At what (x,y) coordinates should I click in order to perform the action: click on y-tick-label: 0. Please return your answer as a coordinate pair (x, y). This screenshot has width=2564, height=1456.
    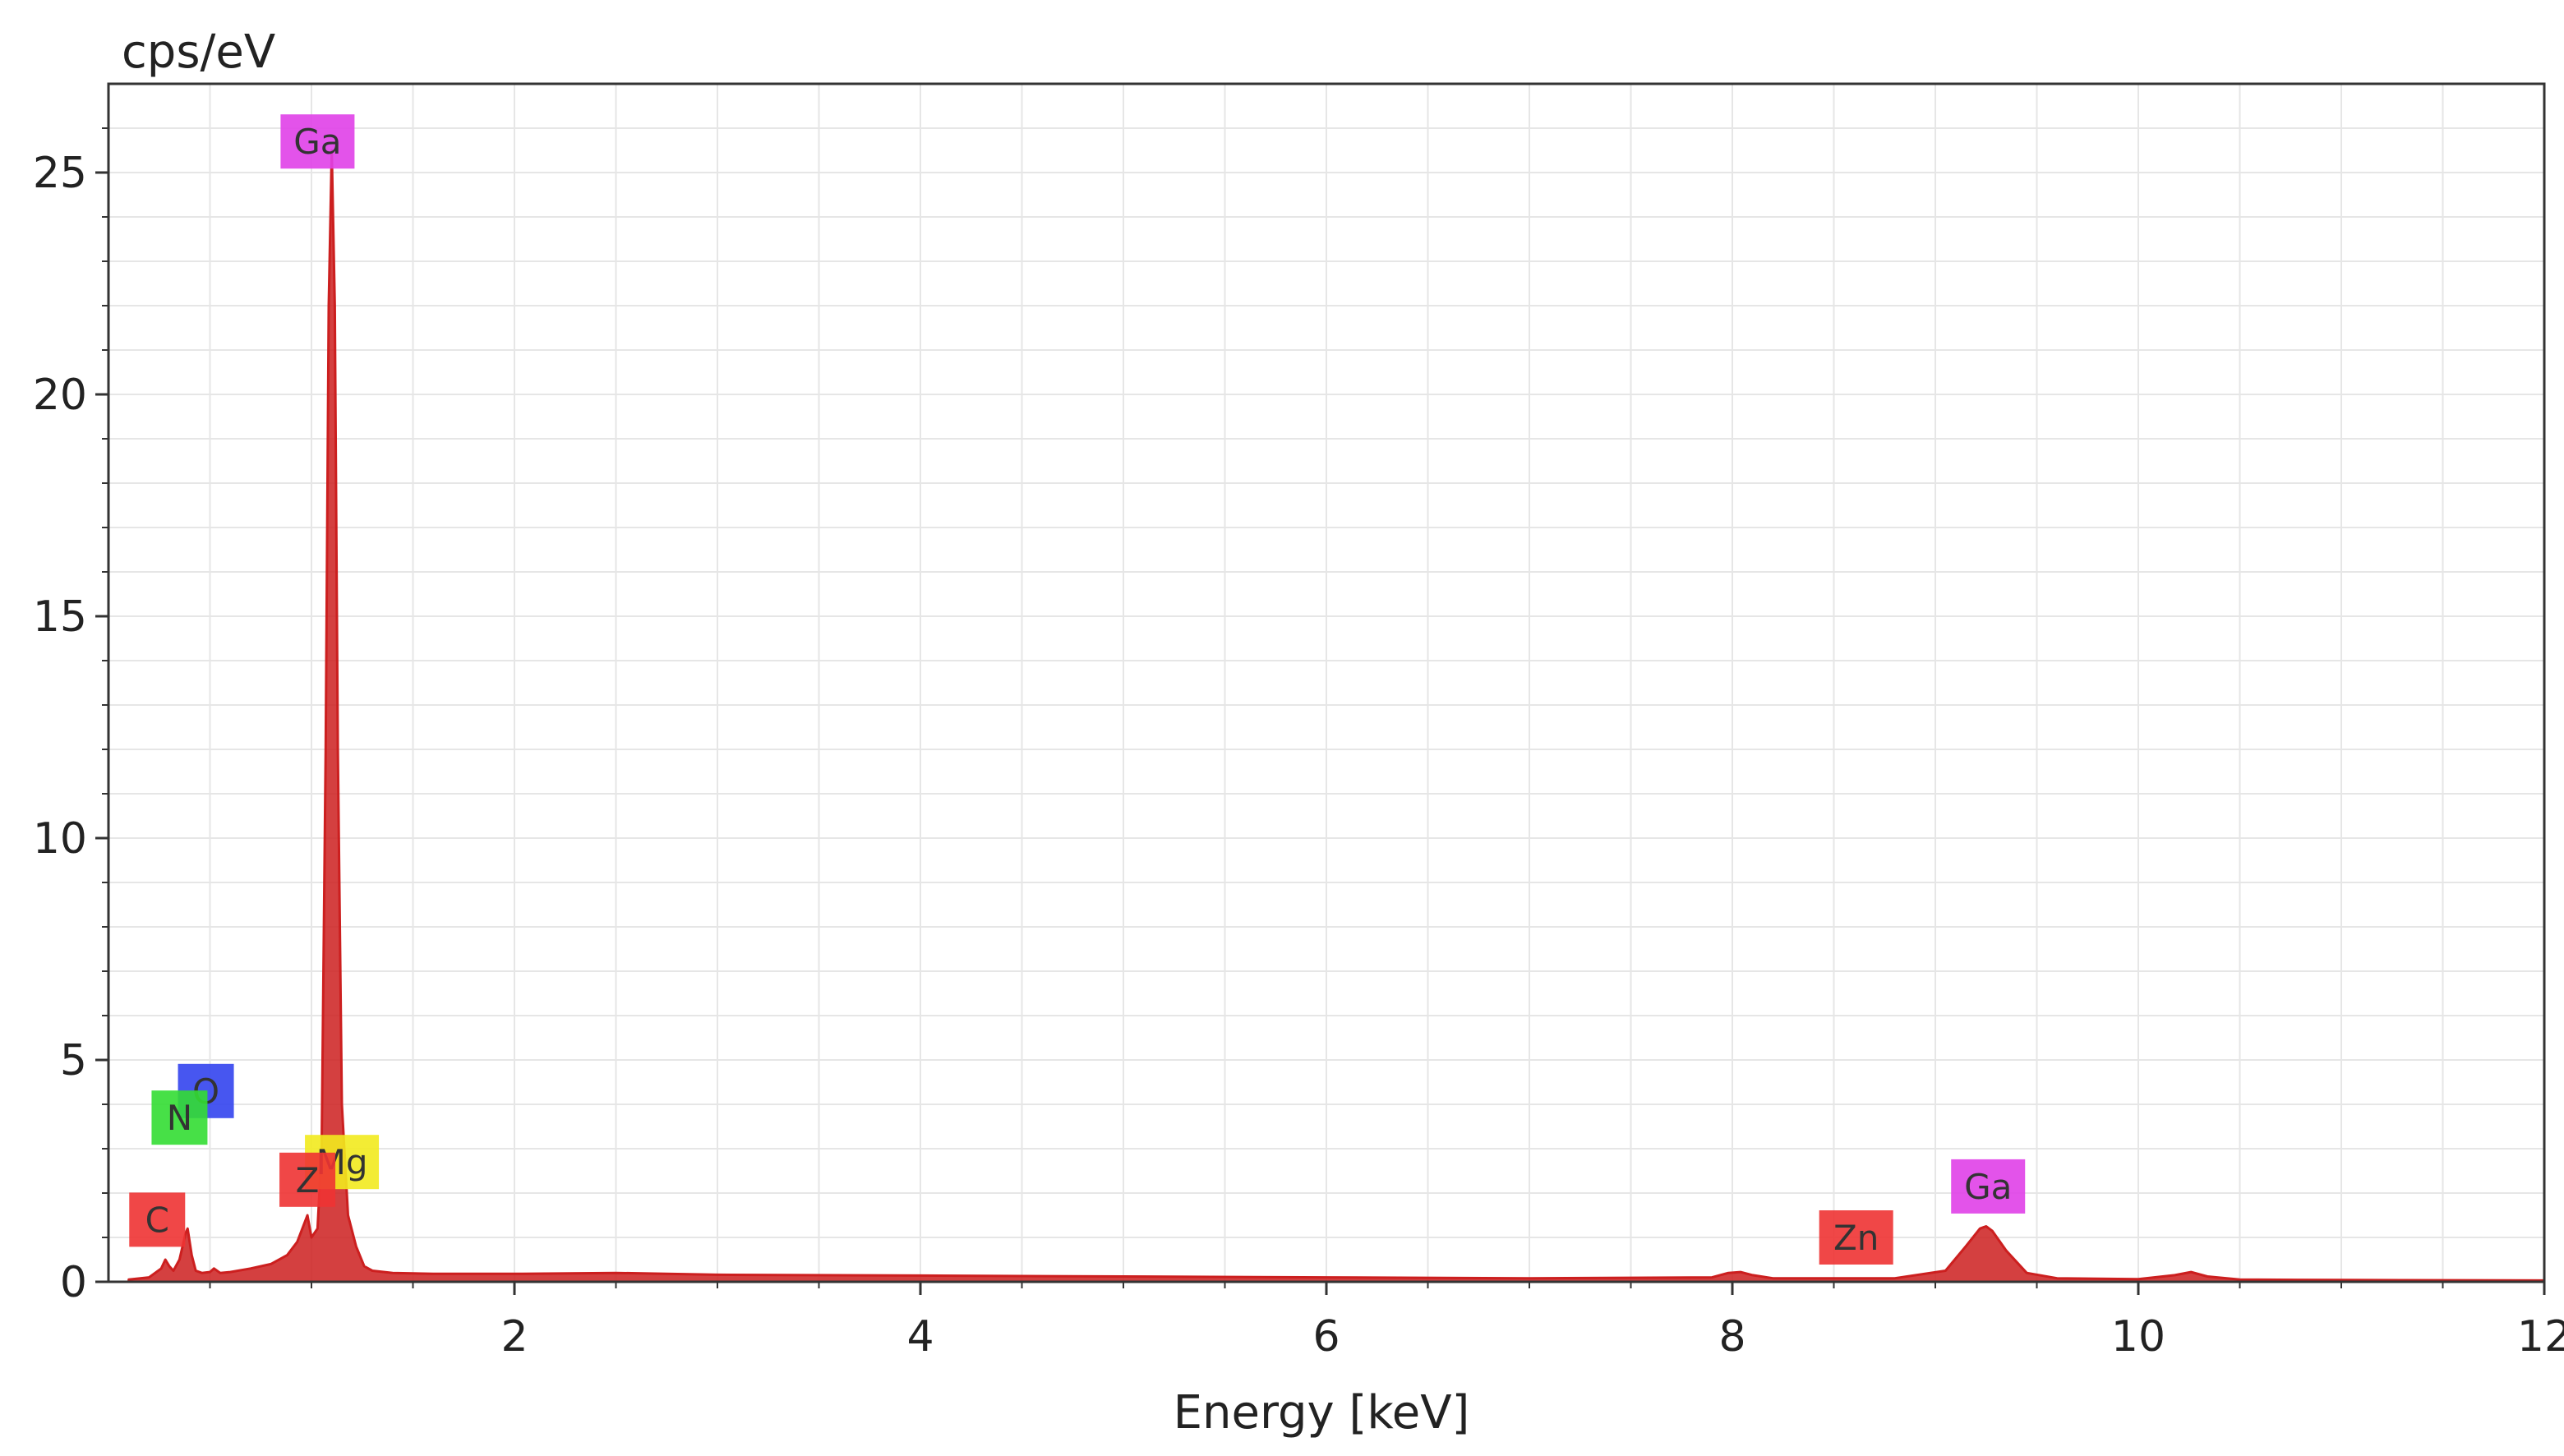
    Looking at the image, I should click on (73, 1282).